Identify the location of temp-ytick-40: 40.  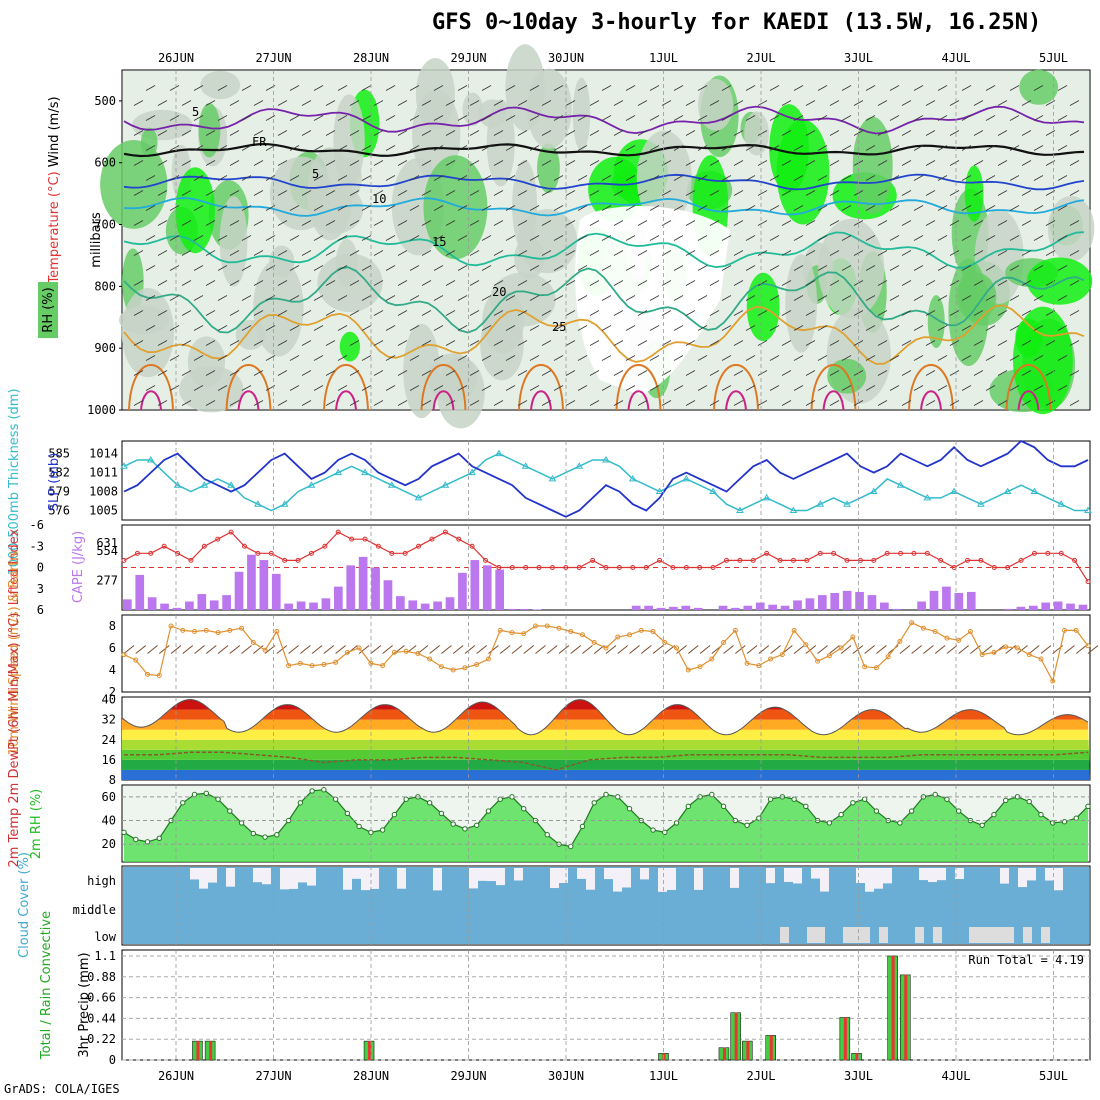
(109, 700).